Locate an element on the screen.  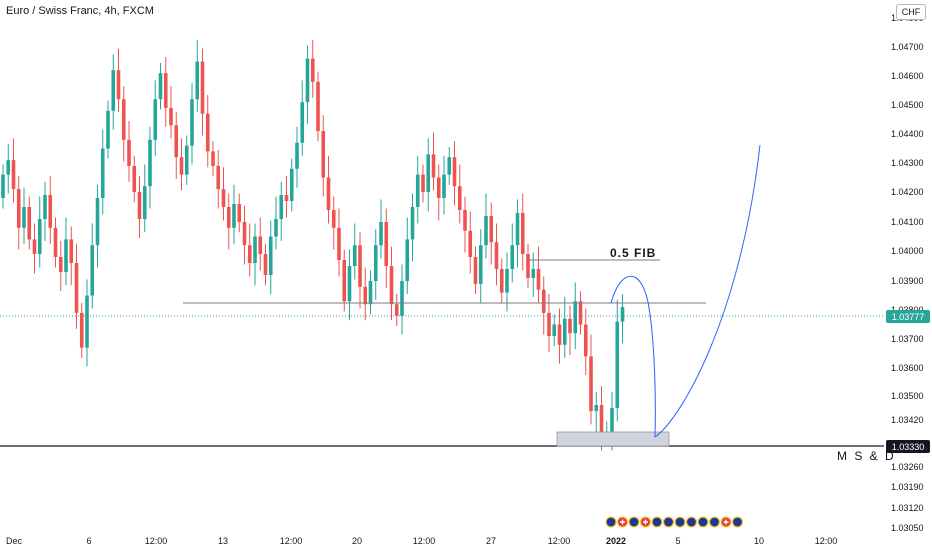
price-tick-label: 1.03900 is located at coordinates (907, 281).